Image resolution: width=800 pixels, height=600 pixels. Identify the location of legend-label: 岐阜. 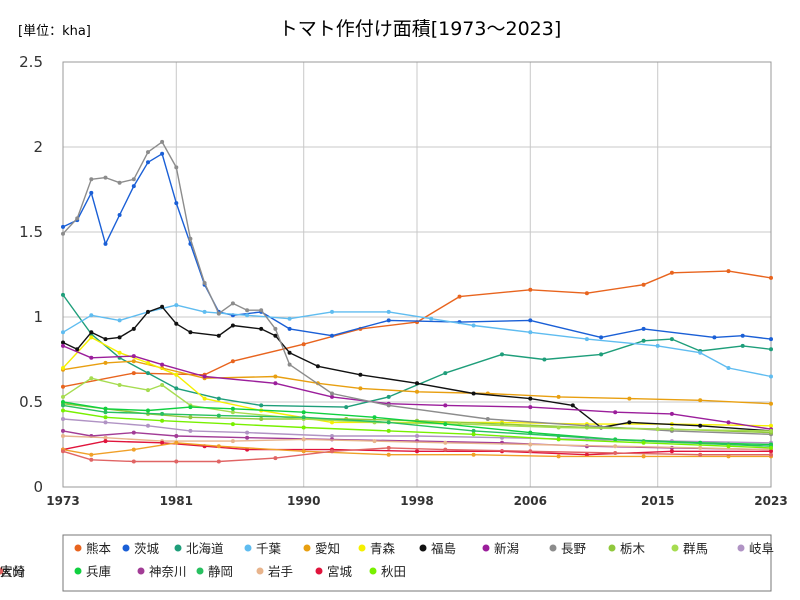
(761, 548).